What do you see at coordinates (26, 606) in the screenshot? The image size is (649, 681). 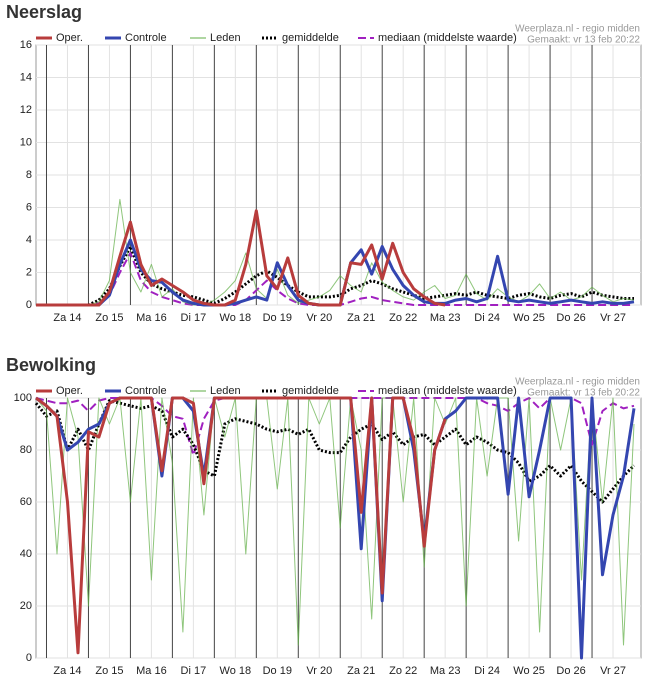 I see `y-tick-label: 20` at bounding box center [26, 606].